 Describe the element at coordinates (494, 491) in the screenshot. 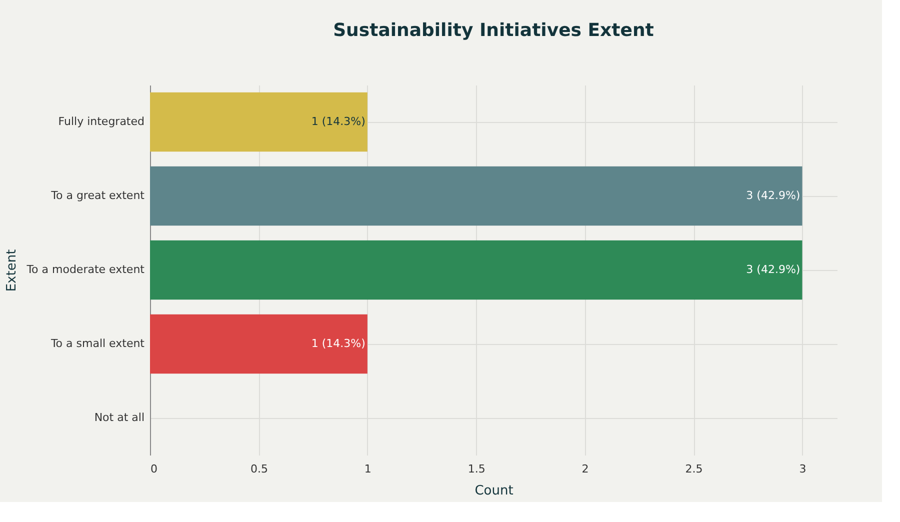

I see `x-axis-title: Count` at that location.